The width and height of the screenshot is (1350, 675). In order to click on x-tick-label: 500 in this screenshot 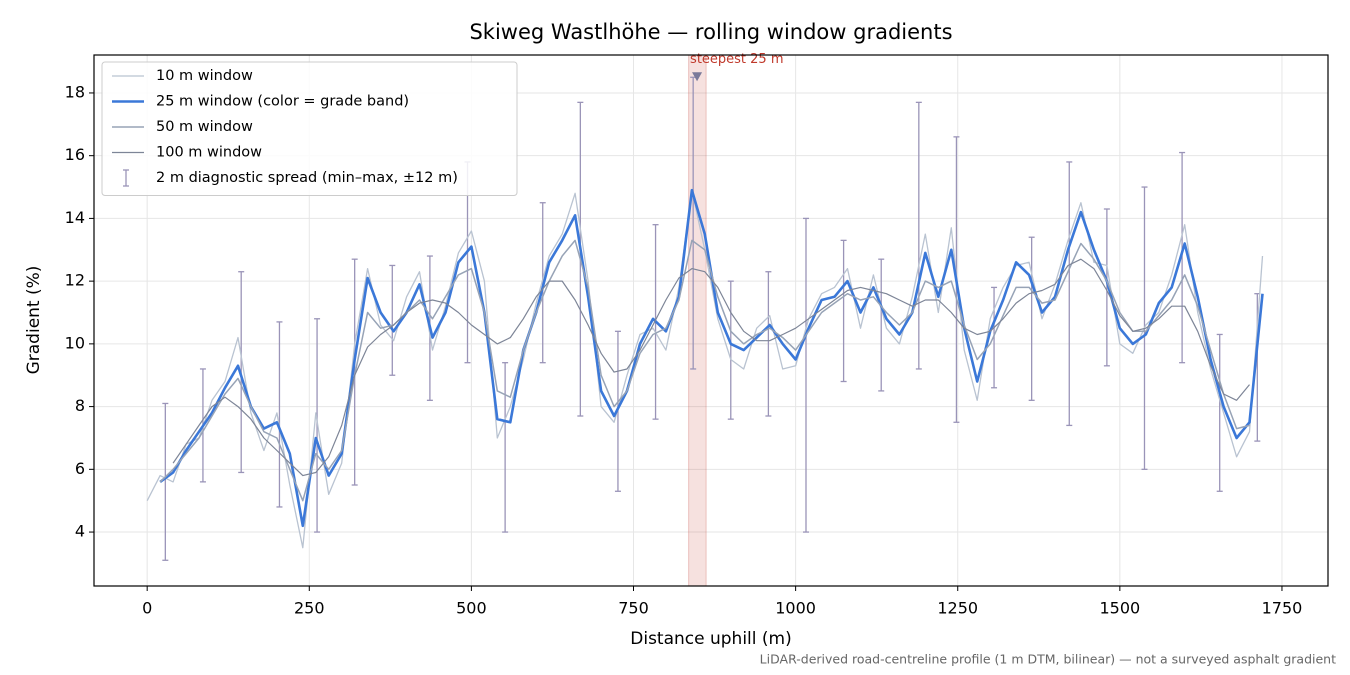, I will do `click(471, 608)`.